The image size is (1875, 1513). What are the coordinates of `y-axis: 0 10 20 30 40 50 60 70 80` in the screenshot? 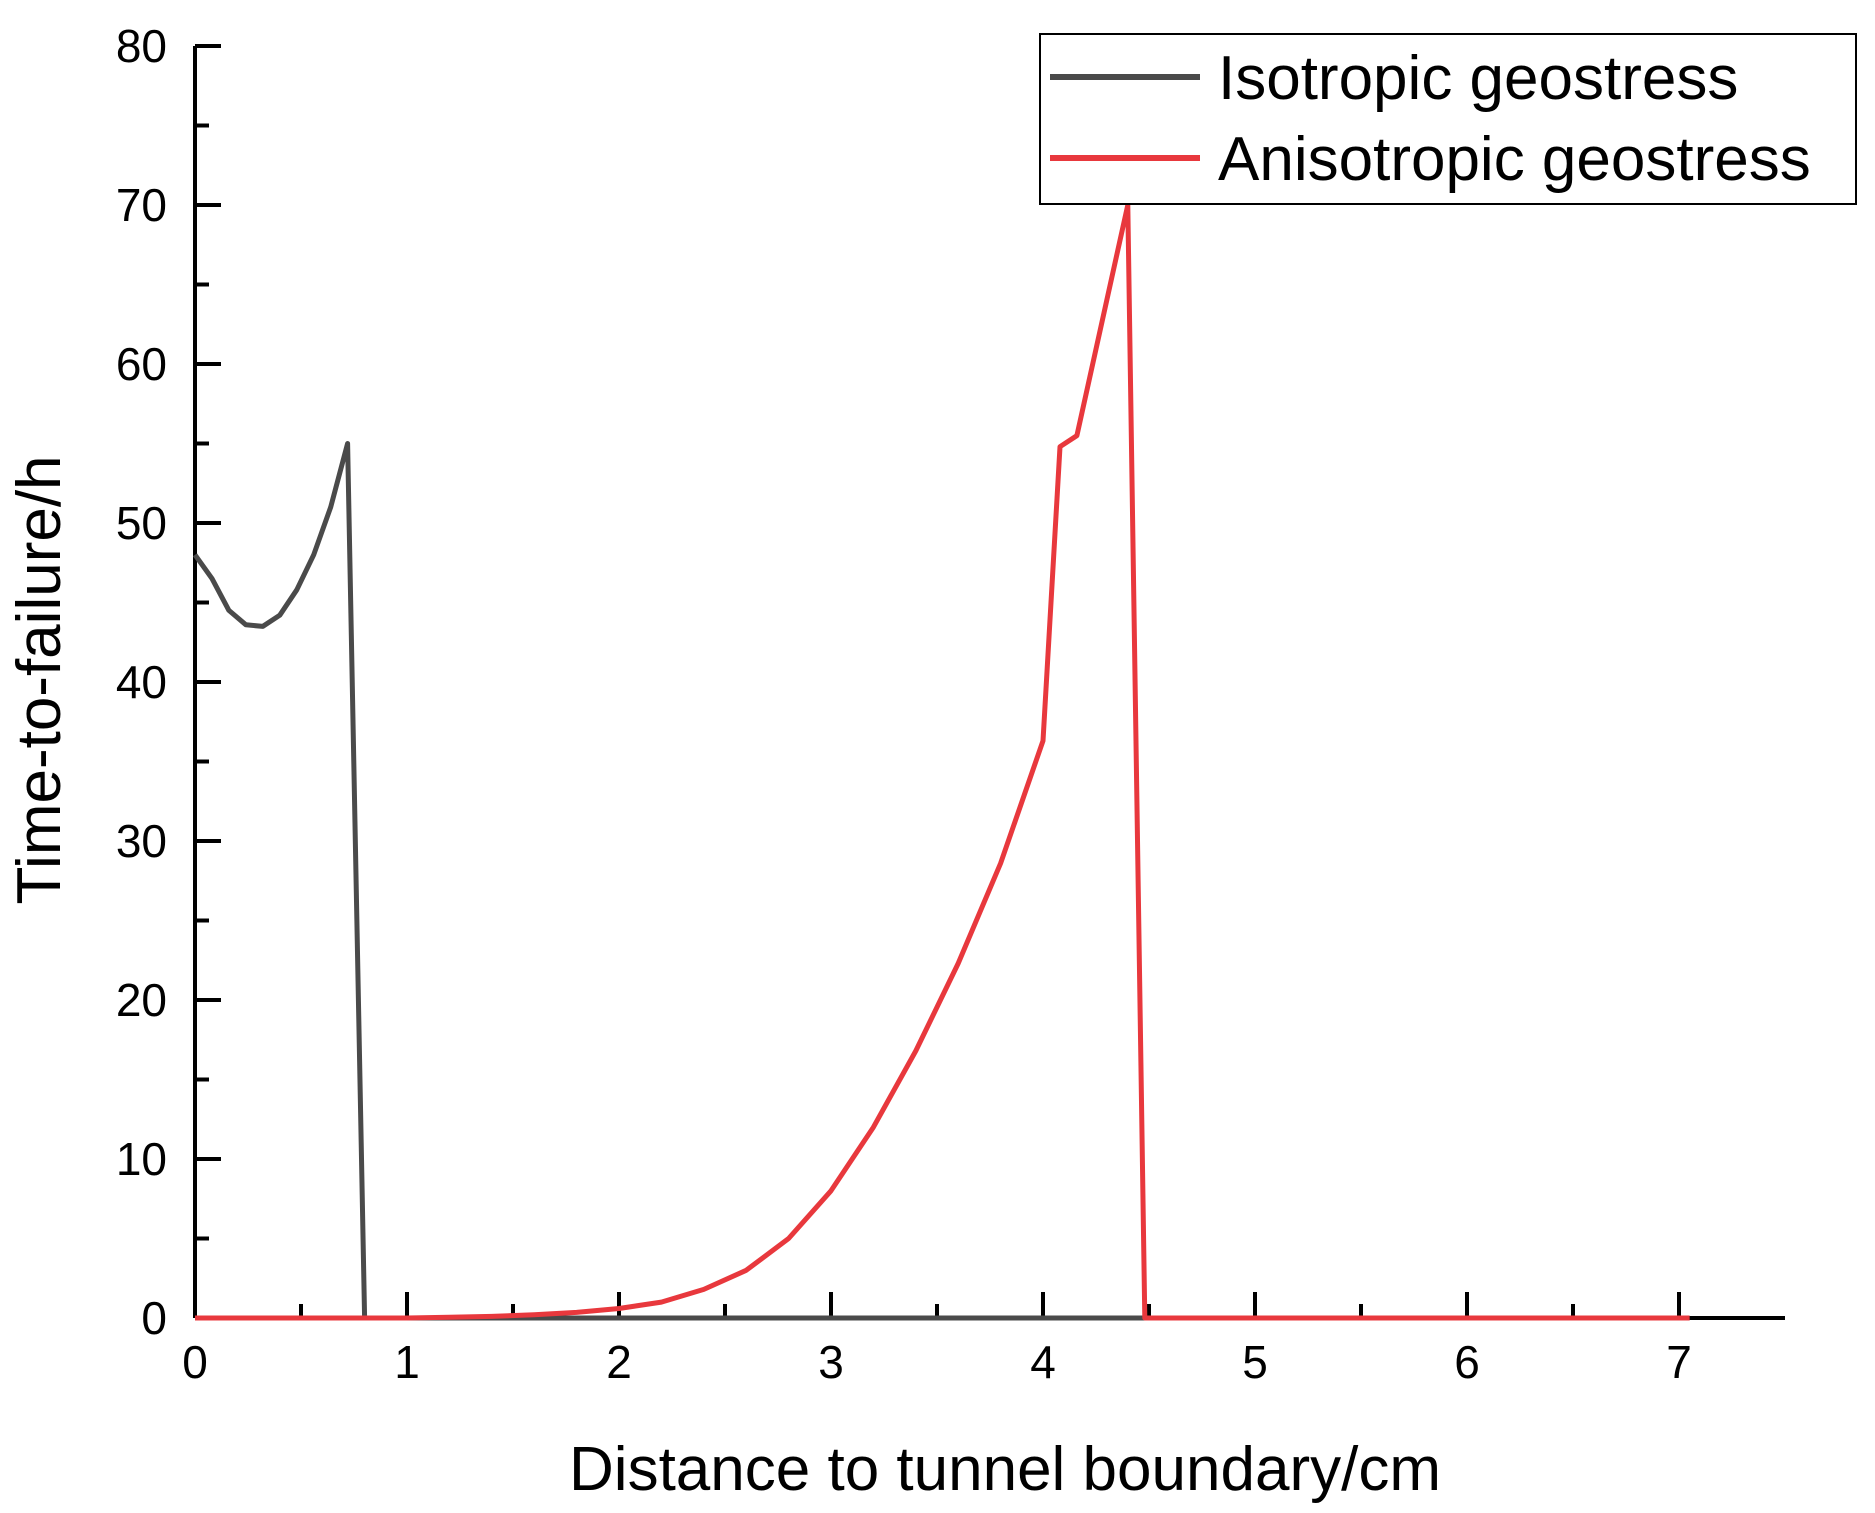 It's located at (168, 682).